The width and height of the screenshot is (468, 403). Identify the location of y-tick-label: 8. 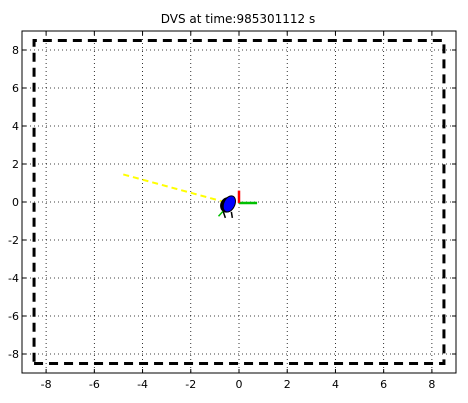
(15, 50).